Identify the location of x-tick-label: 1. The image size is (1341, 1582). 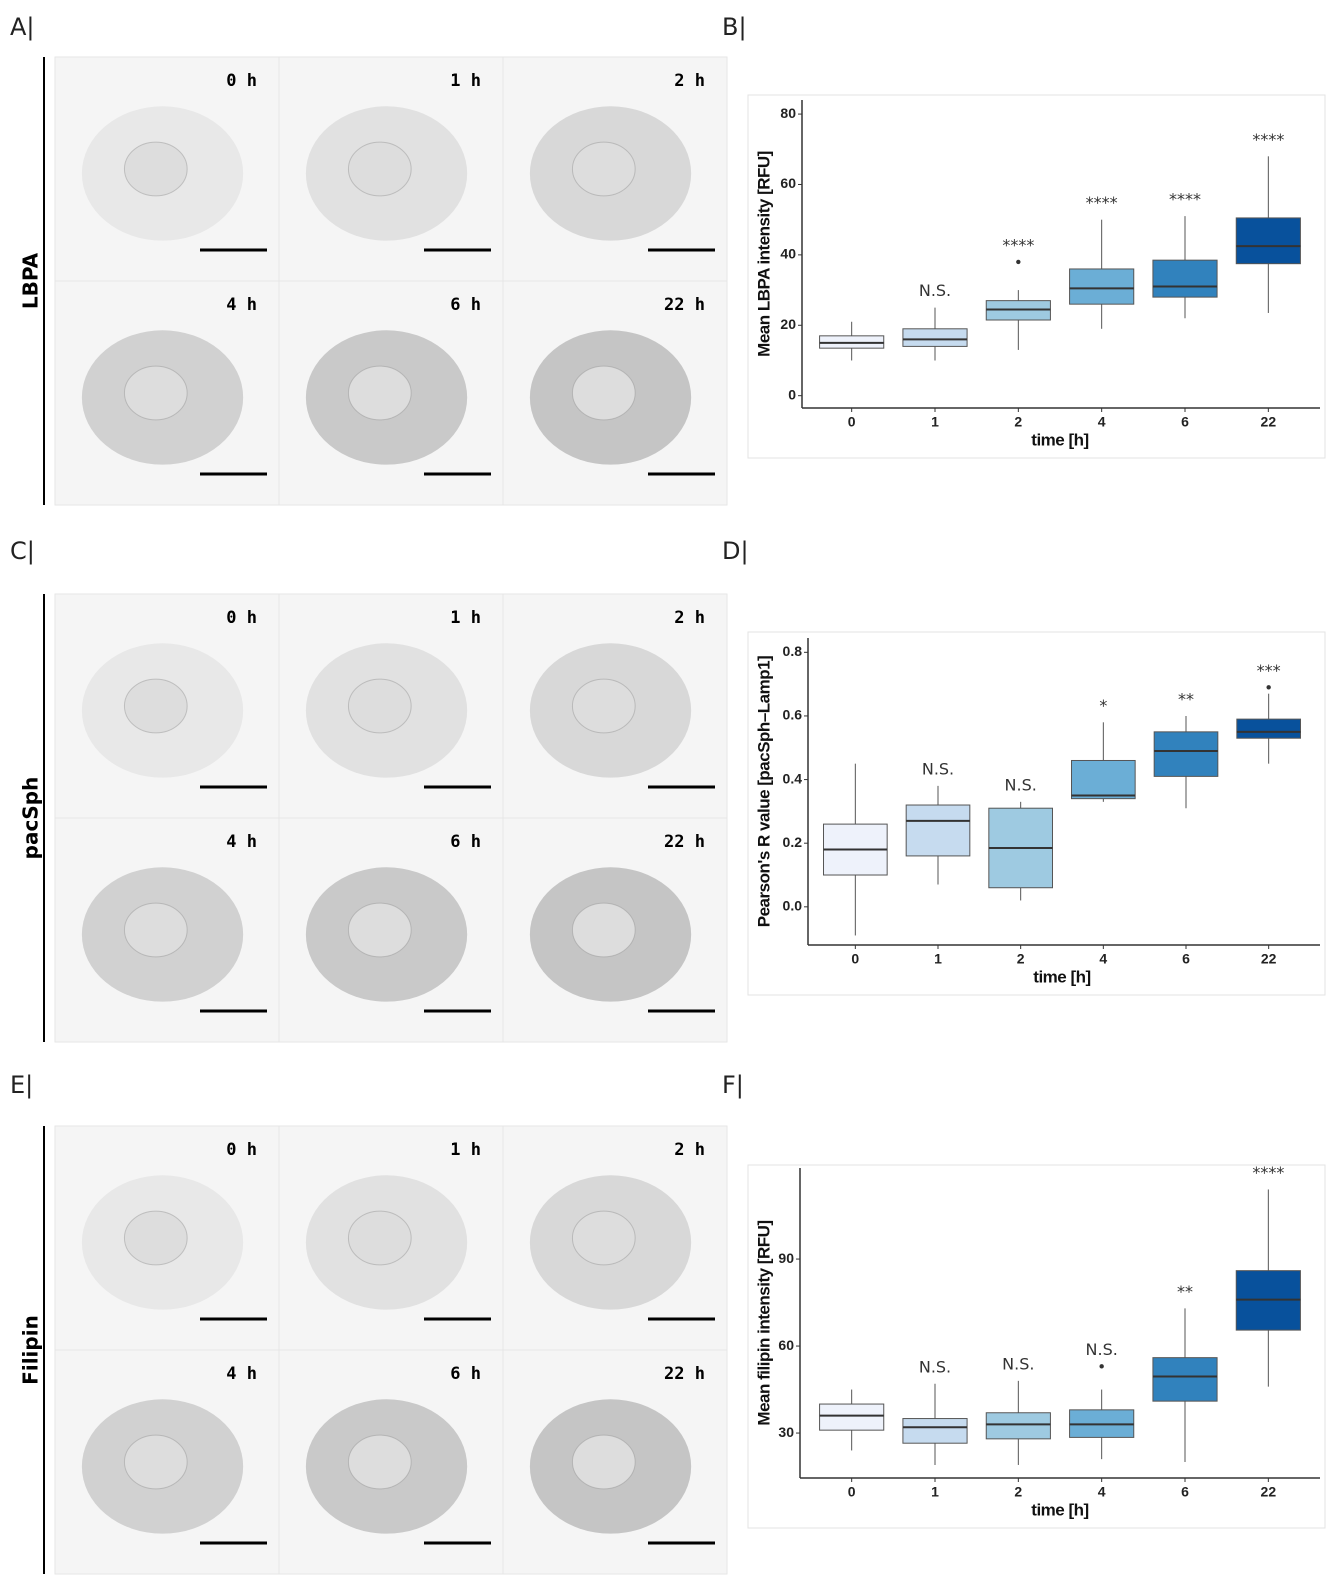
(938, 959).